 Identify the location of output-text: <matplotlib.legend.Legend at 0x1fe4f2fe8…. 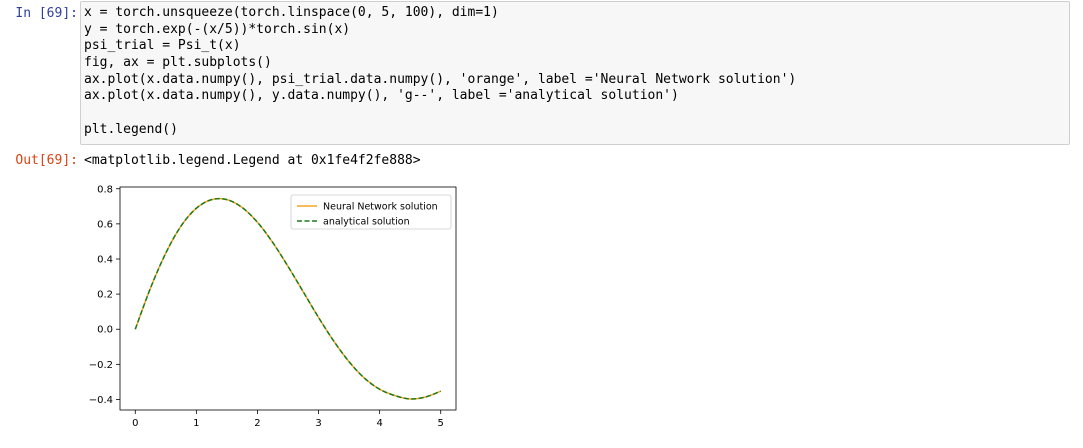
(252, 160).